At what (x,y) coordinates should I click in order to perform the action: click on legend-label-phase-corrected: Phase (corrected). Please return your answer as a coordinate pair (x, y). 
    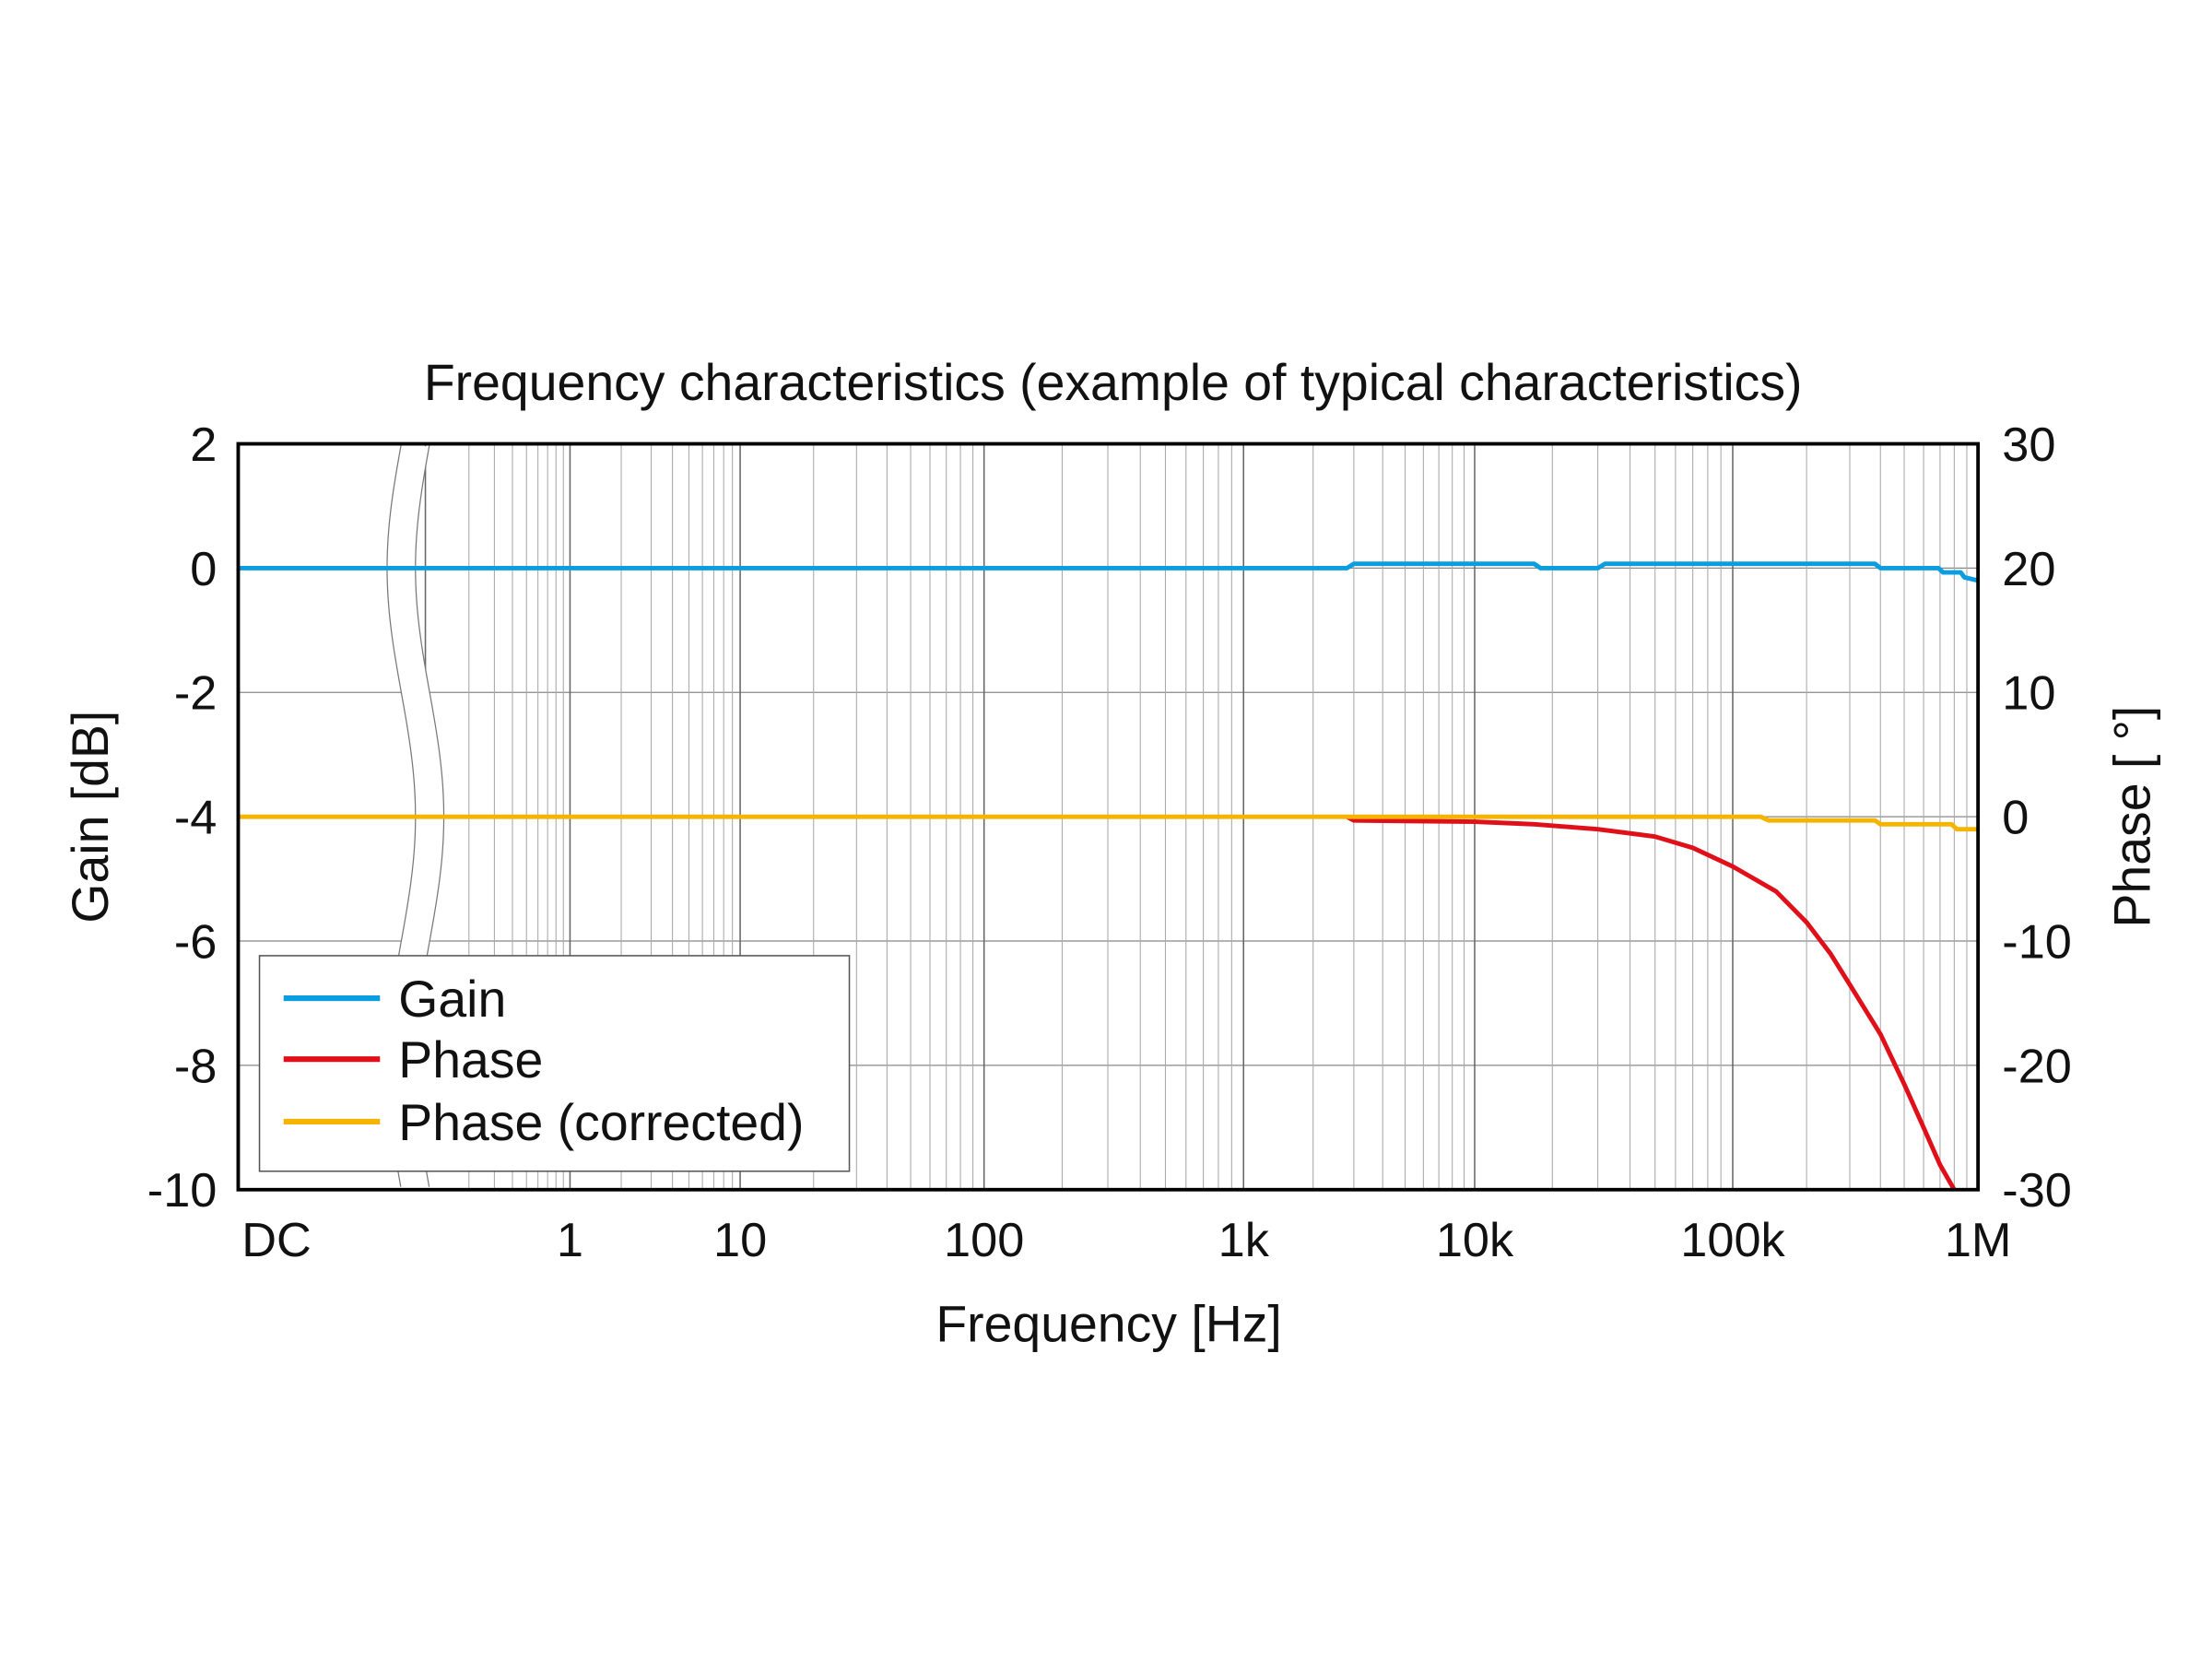
    Looking at the image, I should click on (601, 1122).